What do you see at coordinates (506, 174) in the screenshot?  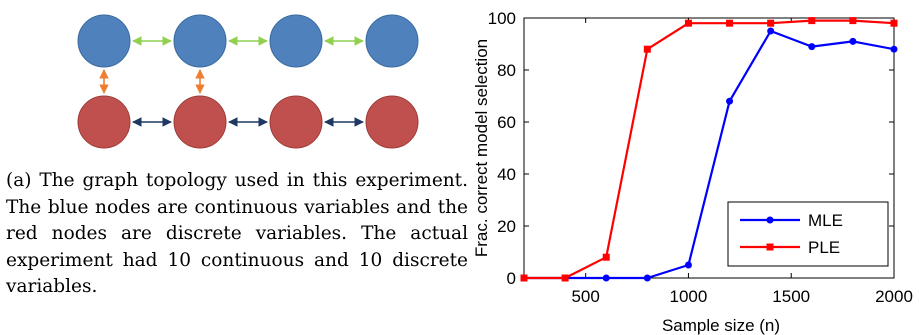 I see `y-tick-label: 40` at bounding box center [506, 174].